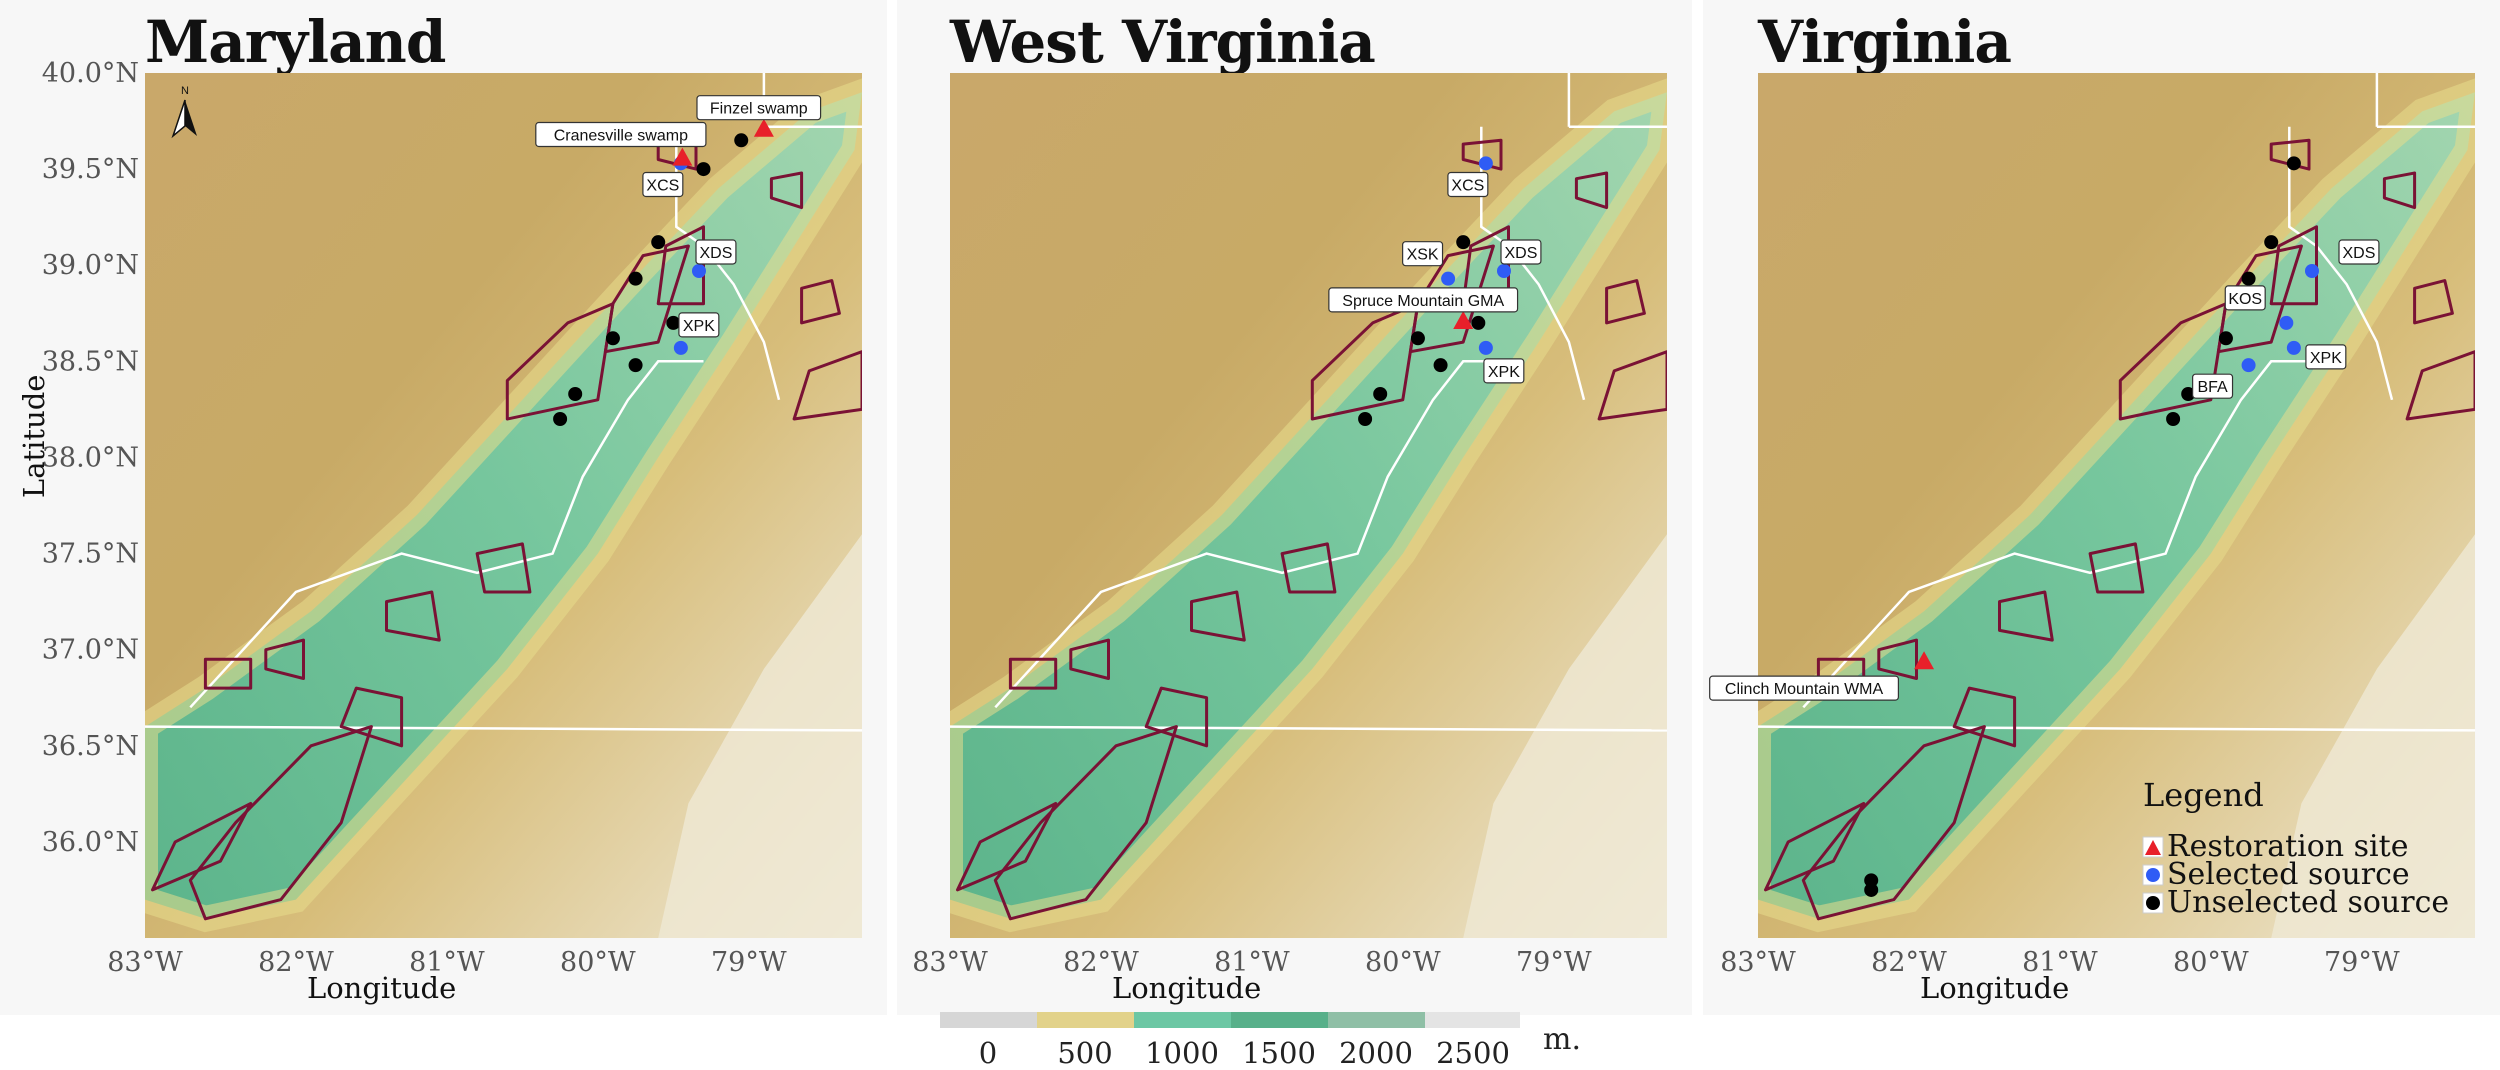  Describe the element at coordinates (988, 1053) in the screenshot. I see `colorbar-tick-label: 0` at that location.